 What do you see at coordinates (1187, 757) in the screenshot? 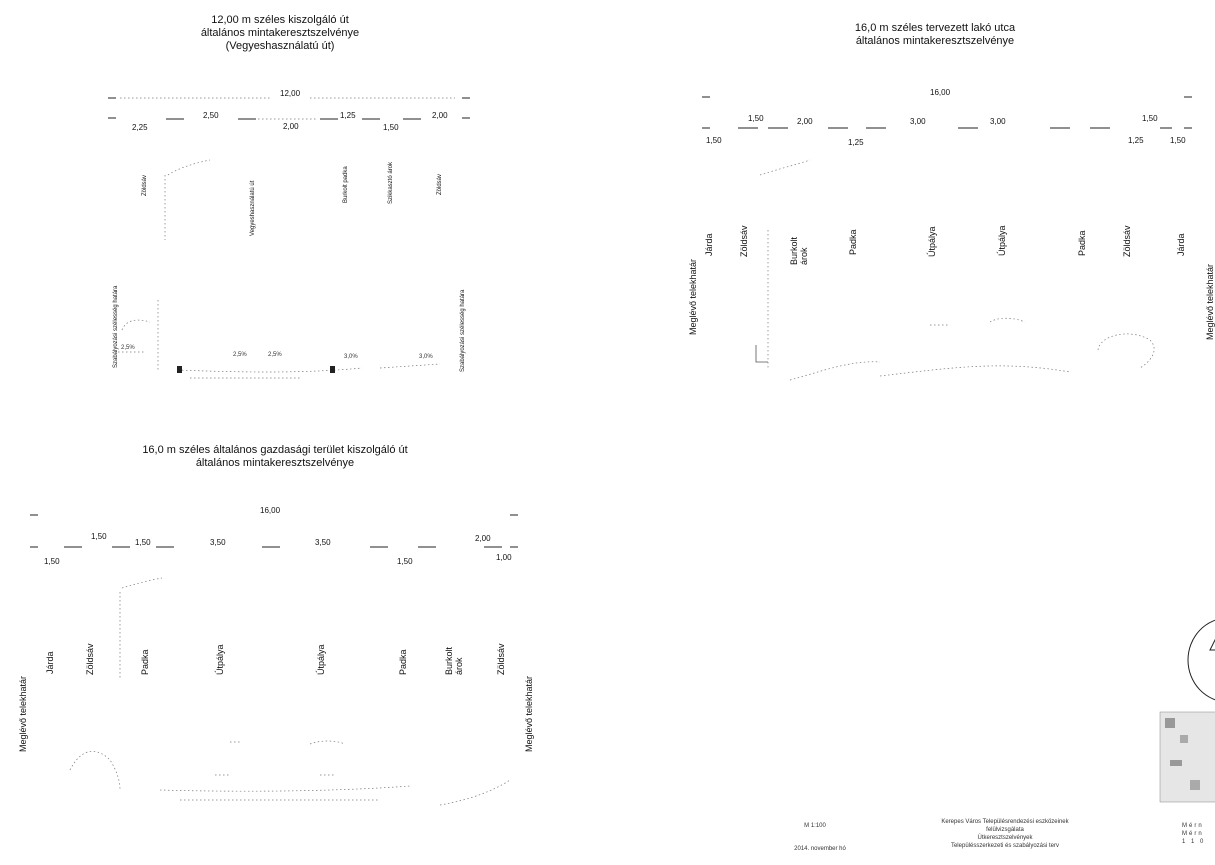
I see `qr-code-icon` at bounding box center [1187, 757].